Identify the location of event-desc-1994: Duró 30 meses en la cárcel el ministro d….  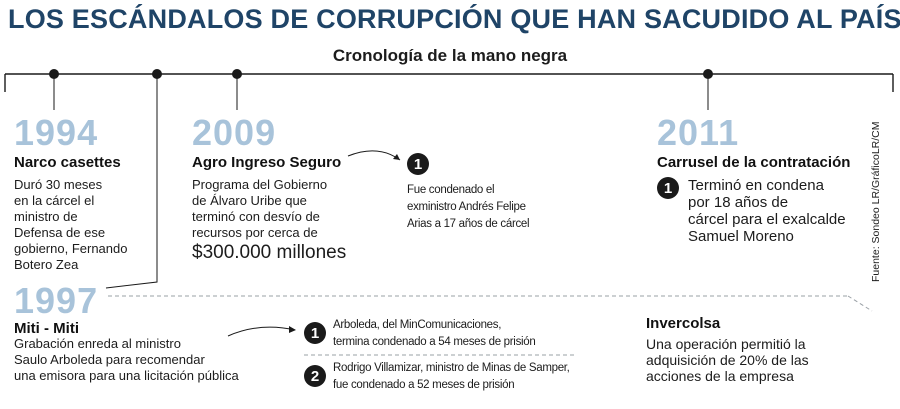
(71, 224).